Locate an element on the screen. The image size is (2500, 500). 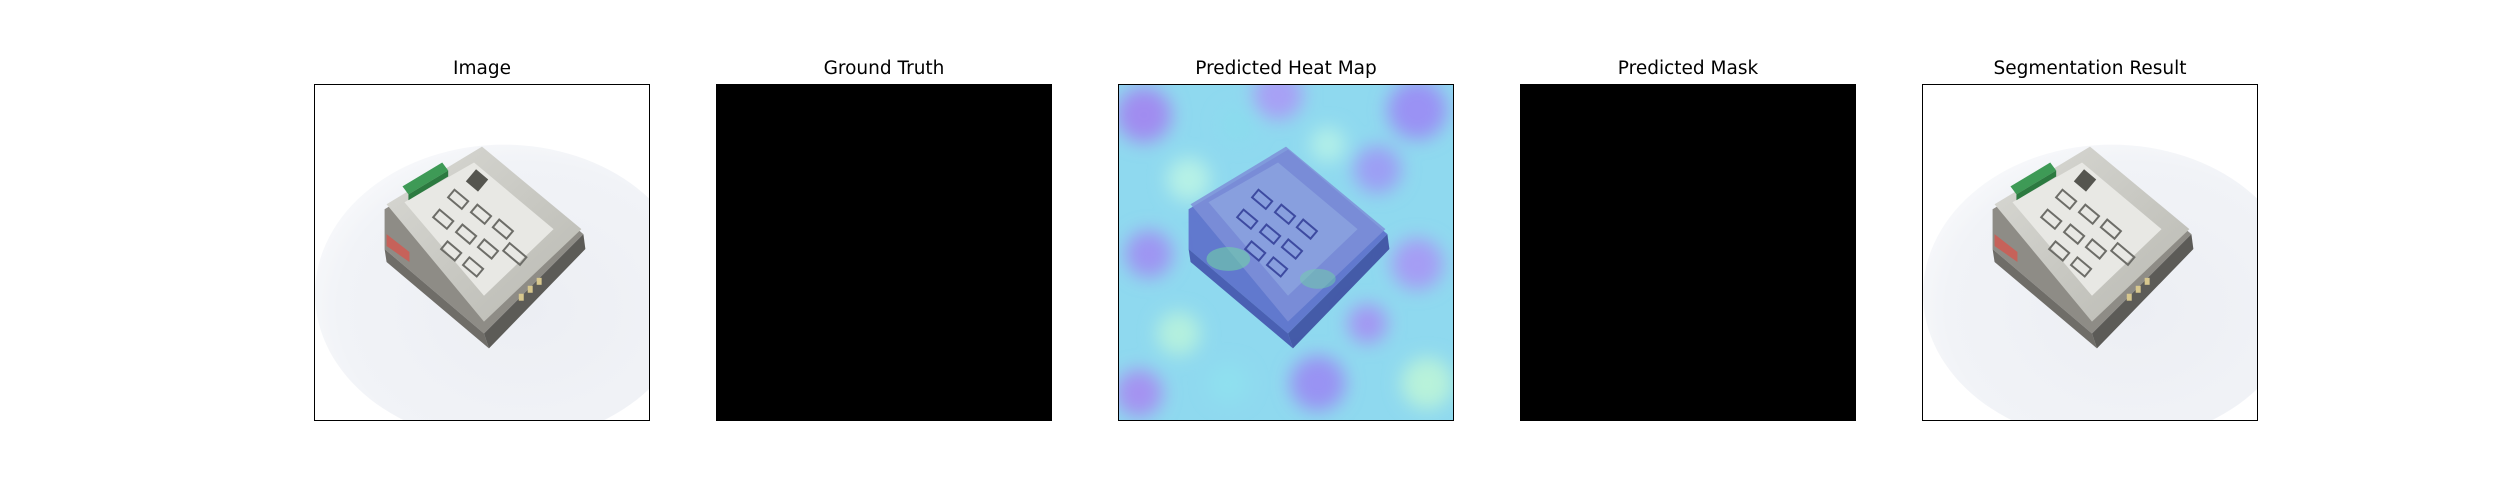
panel-ground-truth: Ground Truth is located at coordinates (884, 250).